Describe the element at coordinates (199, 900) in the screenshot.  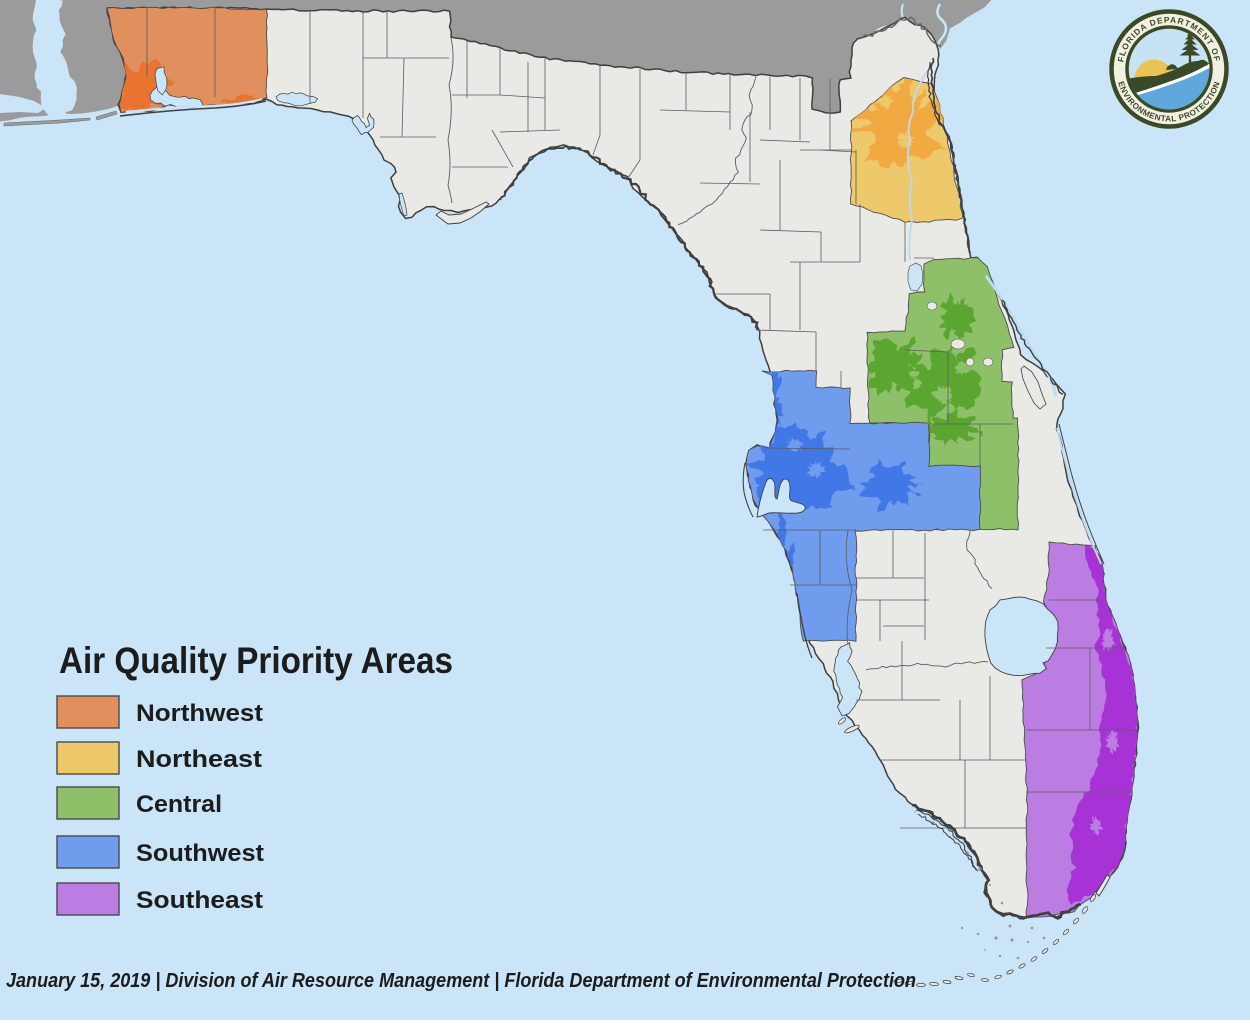
I see `svg-text: Southeast` at that location.